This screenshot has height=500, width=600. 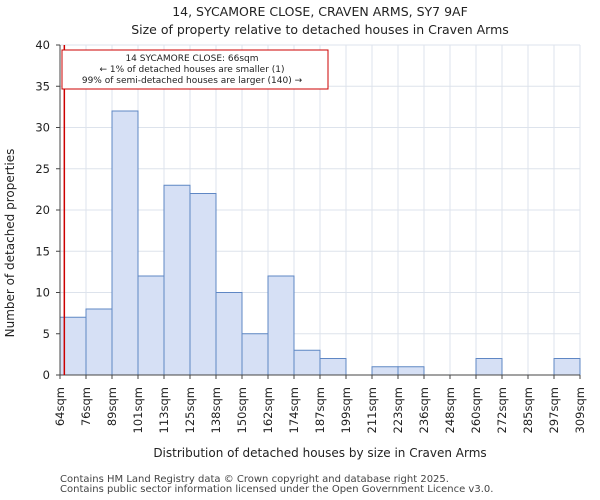 I want to click on bar-113sqm, so click(x=177, y=280).